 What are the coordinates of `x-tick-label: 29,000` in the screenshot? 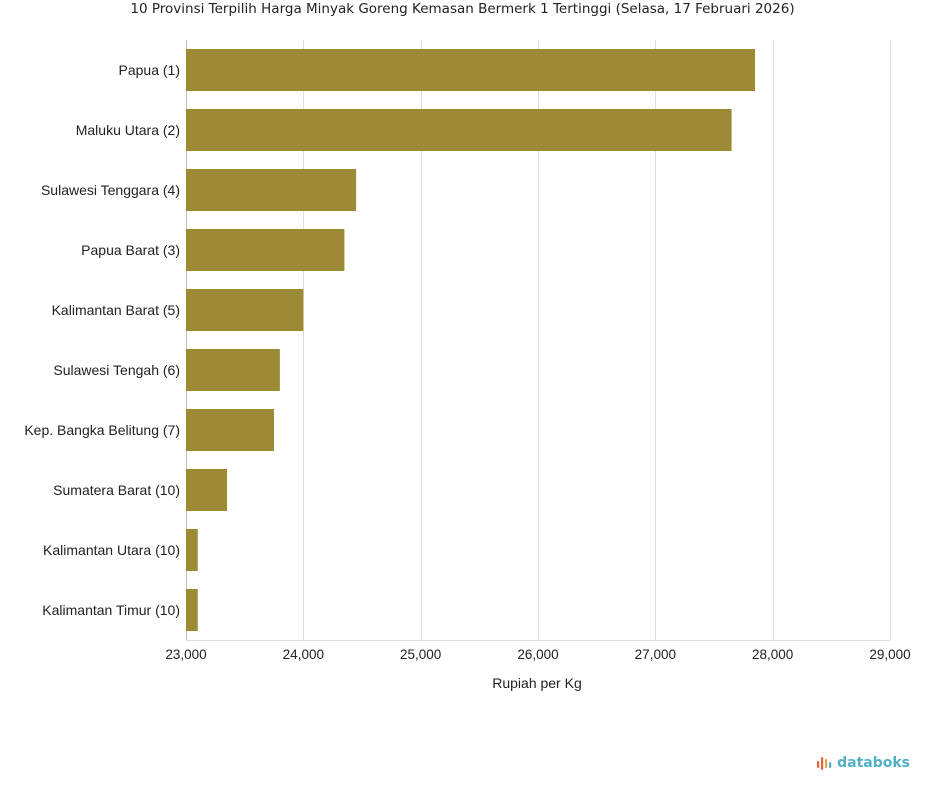 It's located at (889, 654).